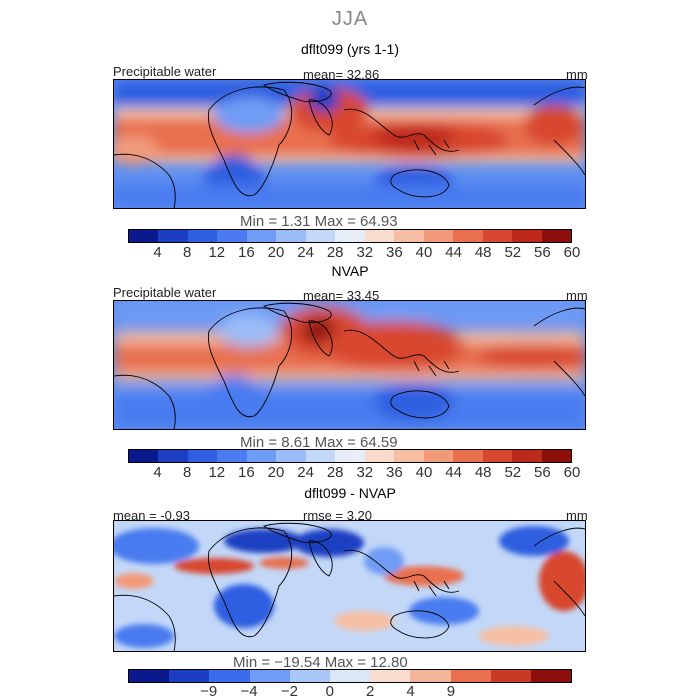 This screenshot has height=700, width=700. What do you see at coordinates (209, 691) in the screenshot?
I see `colorbar-tick-label: −9` at bounding box center [209, 691].